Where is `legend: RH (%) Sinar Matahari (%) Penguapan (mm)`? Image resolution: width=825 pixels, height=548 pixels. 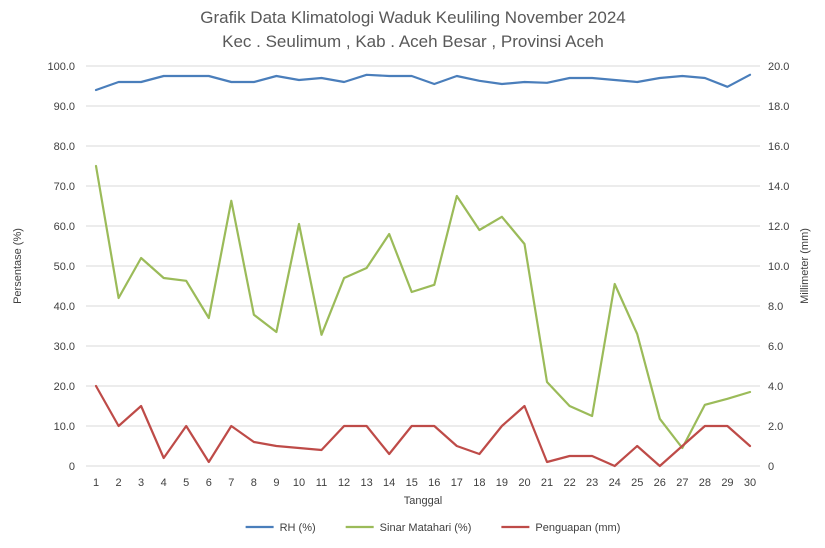
legend: RH (%) Sinar Matahari (%) Penguapan (mm) is located at coordinates (432, 528).